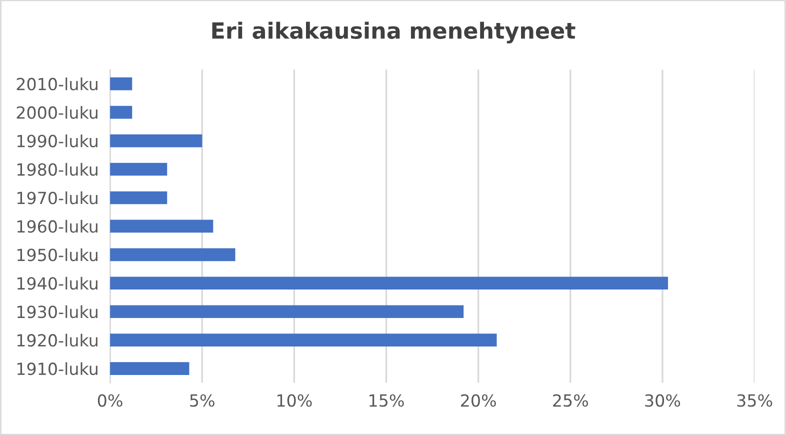 The width and height of the screenshot is (786, 435). Describe the element at coordinates (202, 400) in the screenshot. I see `x-tick-label: 5%` at that location.